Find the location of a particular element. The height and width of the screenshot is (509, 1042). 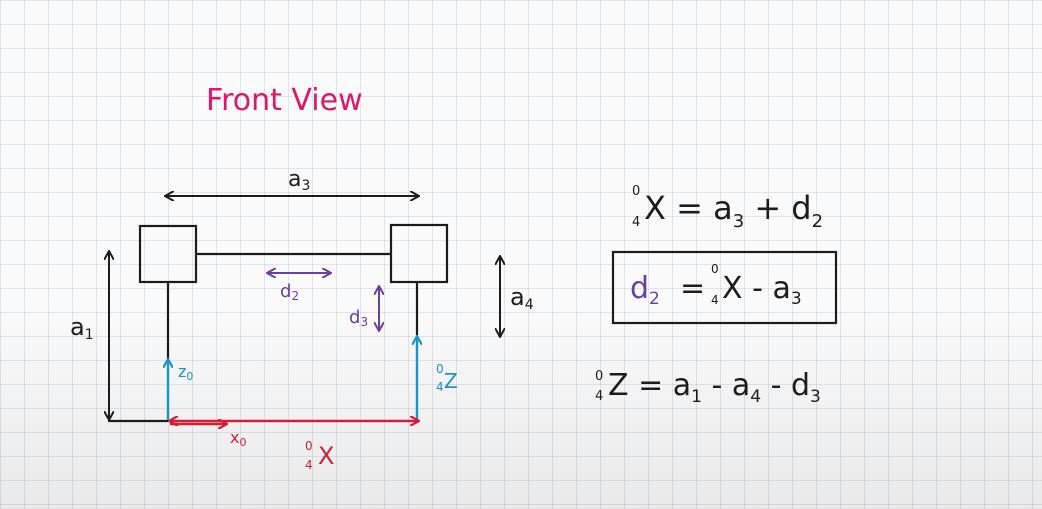

z0-label: z0 is located at coordinates (185, 372).